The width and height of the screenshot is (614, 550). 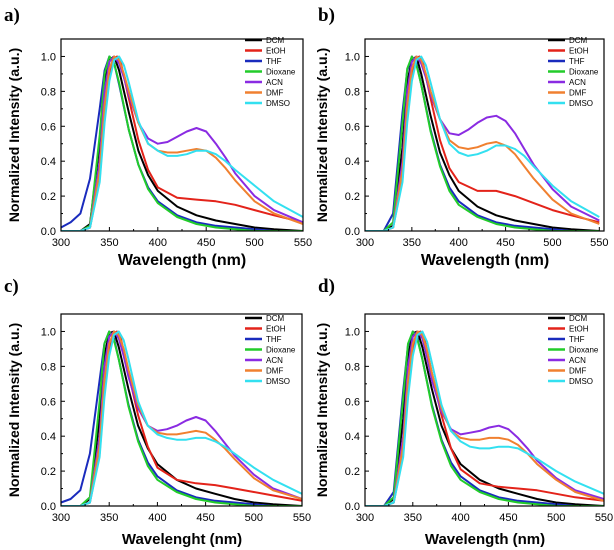 What do you see at coordinates (12, 15) in the screenshot?
I see `panel-label: a)` at bounding box center [12, 15].